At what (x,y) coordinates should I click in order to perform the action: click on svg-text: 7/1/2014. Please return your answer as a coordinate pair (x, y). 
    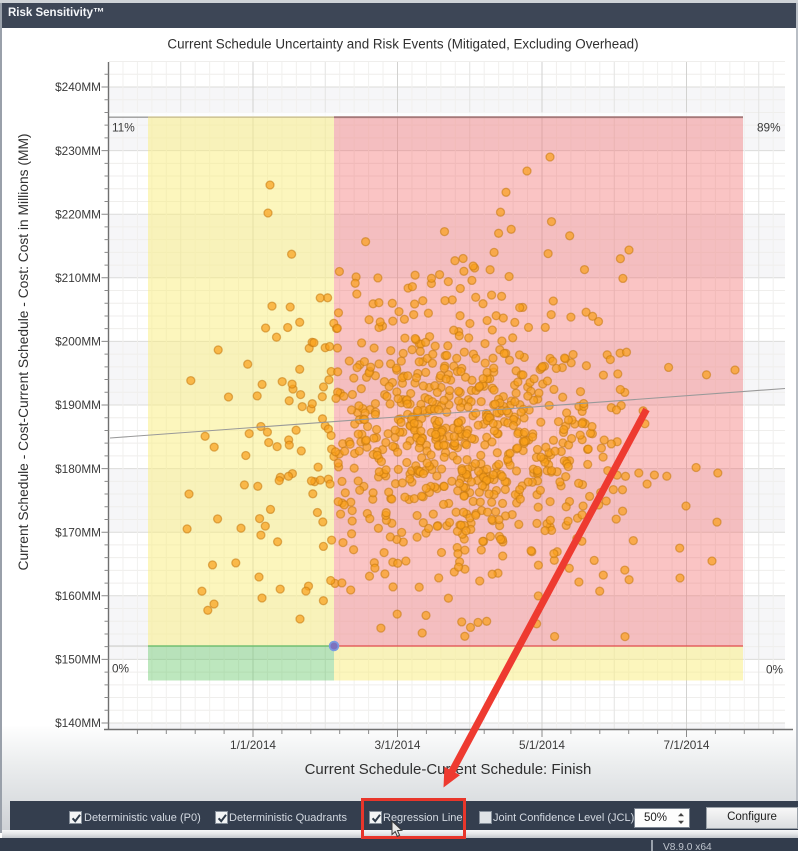
    Looking at the image, I should click on (687, 745).